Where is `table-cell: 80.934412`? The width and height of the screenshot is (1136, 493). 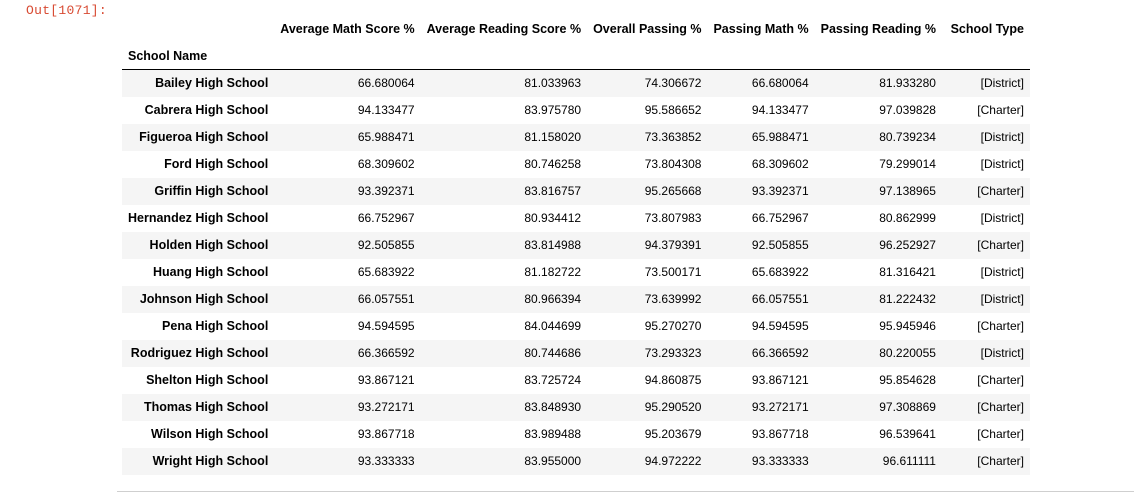
table-cell: 80.934412 is located at coordinates (553, 218).